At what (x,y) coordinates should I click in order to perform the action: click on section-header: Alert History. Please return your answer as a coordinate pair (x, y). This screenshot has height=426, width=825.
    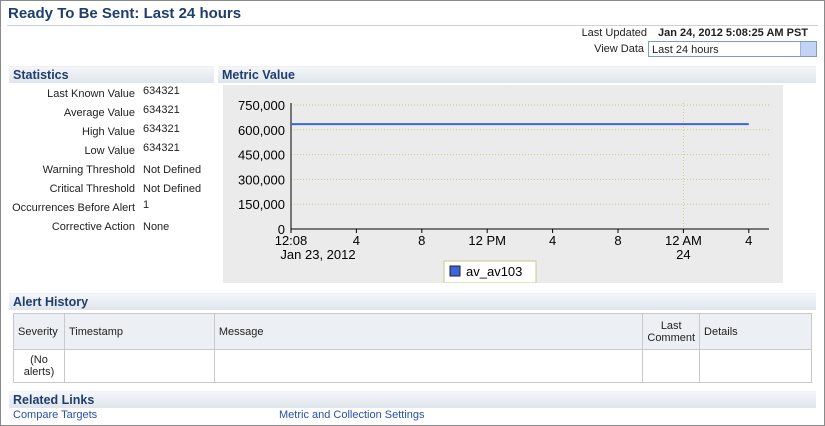
    Looking at the image, I should click on (412, 301).